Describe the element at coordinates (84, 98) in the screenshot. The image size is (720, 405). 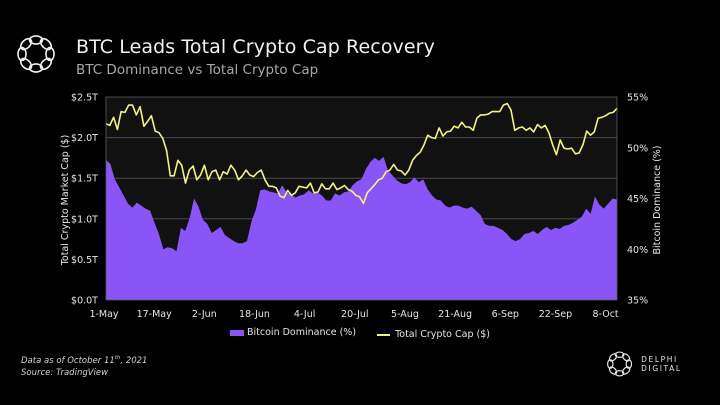
I see `y-left-tick-label: $2.5T` at that location.